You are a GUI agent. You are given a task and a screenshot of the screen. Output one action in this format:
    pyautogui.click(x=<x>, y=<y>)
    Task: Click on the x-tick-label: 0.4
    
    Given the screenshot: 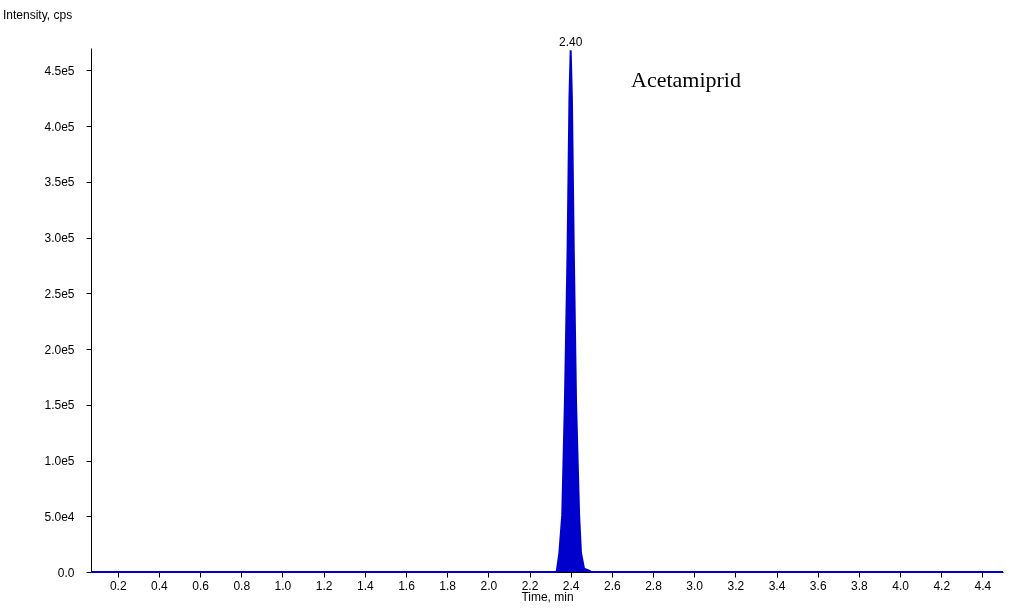 What is the action you would take?
    pyautogui.click(x=160, y=585)
    